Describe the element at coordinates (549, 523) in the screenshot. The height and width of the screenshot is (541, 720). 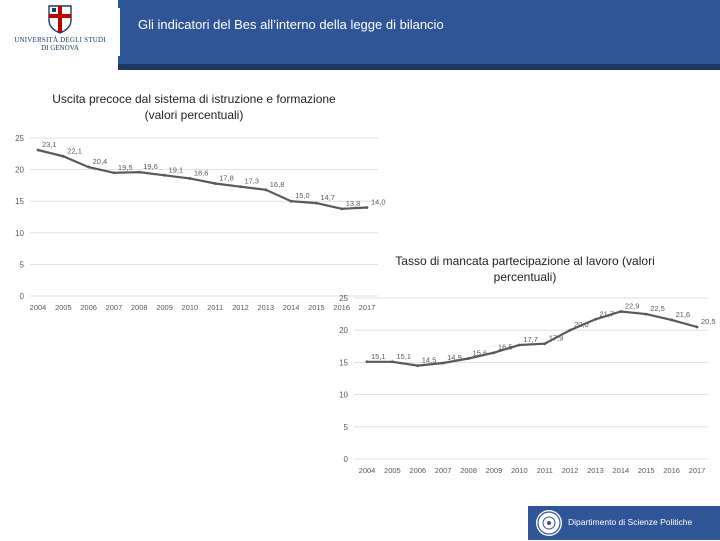
I see `department-seal-icon` at that location.